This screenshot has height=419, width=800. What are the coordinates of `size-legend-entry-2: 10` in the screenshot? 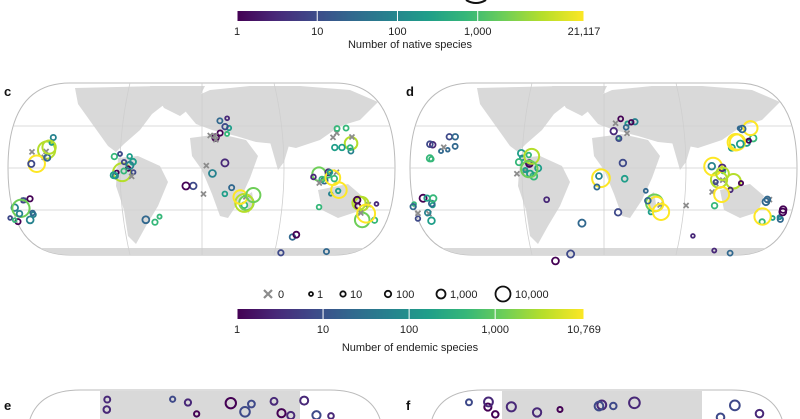 It's located at (350, 295).